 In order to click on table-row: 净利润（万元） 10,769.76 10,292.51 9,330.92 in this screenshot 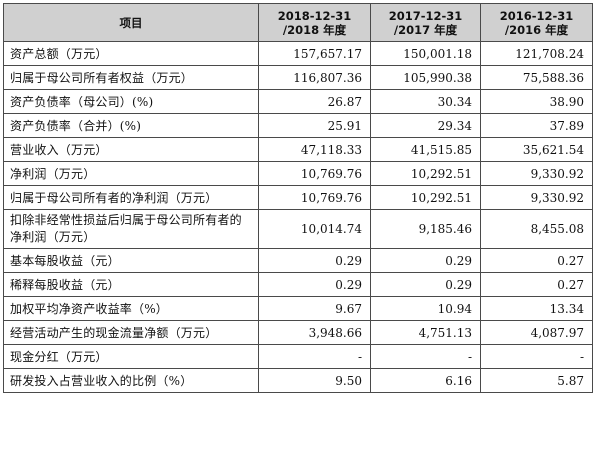, I will do `click(298, 173)`.